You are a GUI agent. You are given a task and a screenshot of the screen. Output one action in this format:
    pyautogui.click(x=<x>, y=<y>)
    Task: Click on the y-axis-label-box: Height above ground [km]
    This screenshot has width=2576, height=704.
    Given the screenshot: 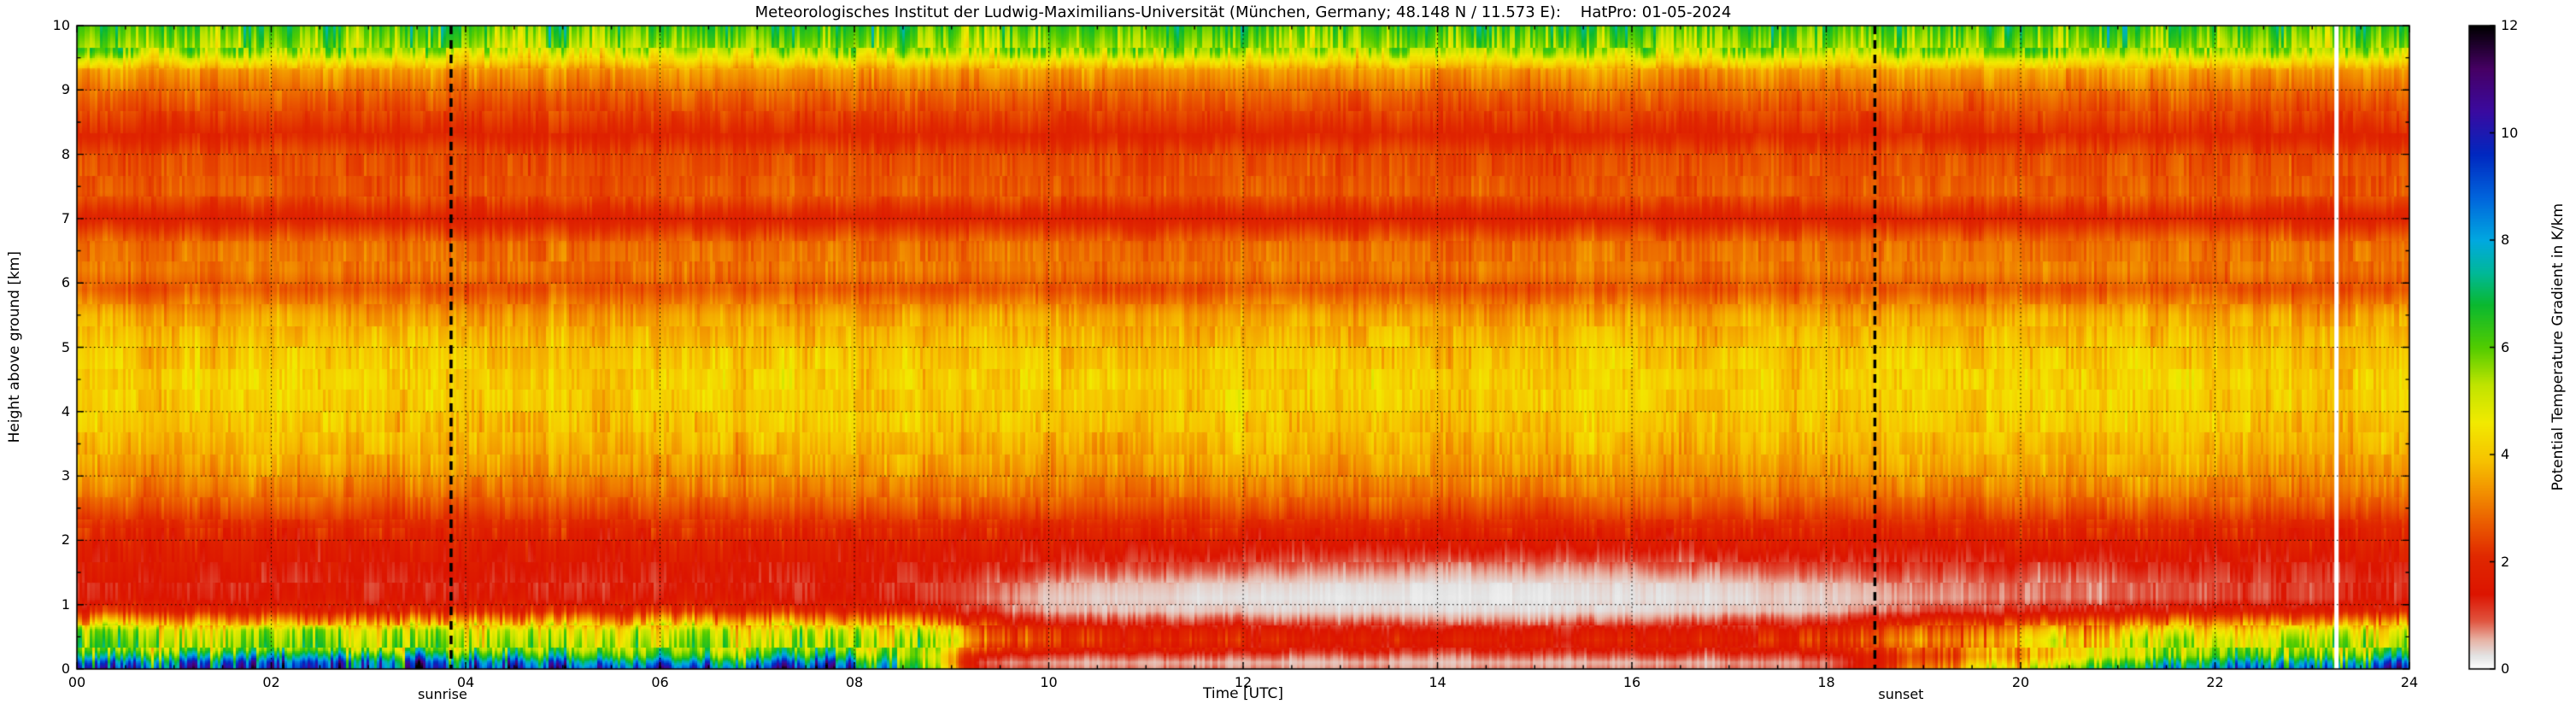 What is the action you would take?
    pyautogui.click(x=15, y=347)
    